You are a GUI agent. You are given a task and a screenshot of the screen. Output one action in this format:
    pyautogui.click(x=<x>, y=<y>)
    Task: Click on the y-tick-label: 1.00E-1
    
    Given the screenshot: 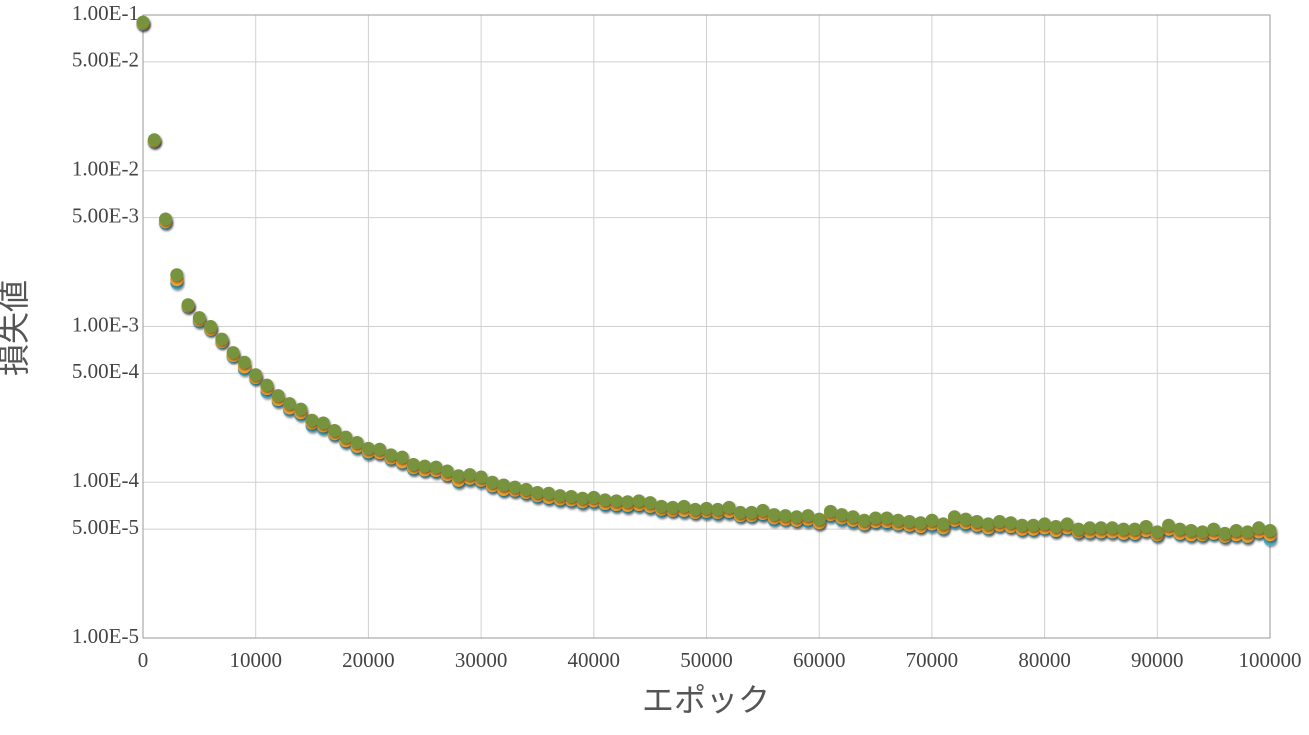 What is the action you would take?
    pyautogui.click(x=105, y=13)
    